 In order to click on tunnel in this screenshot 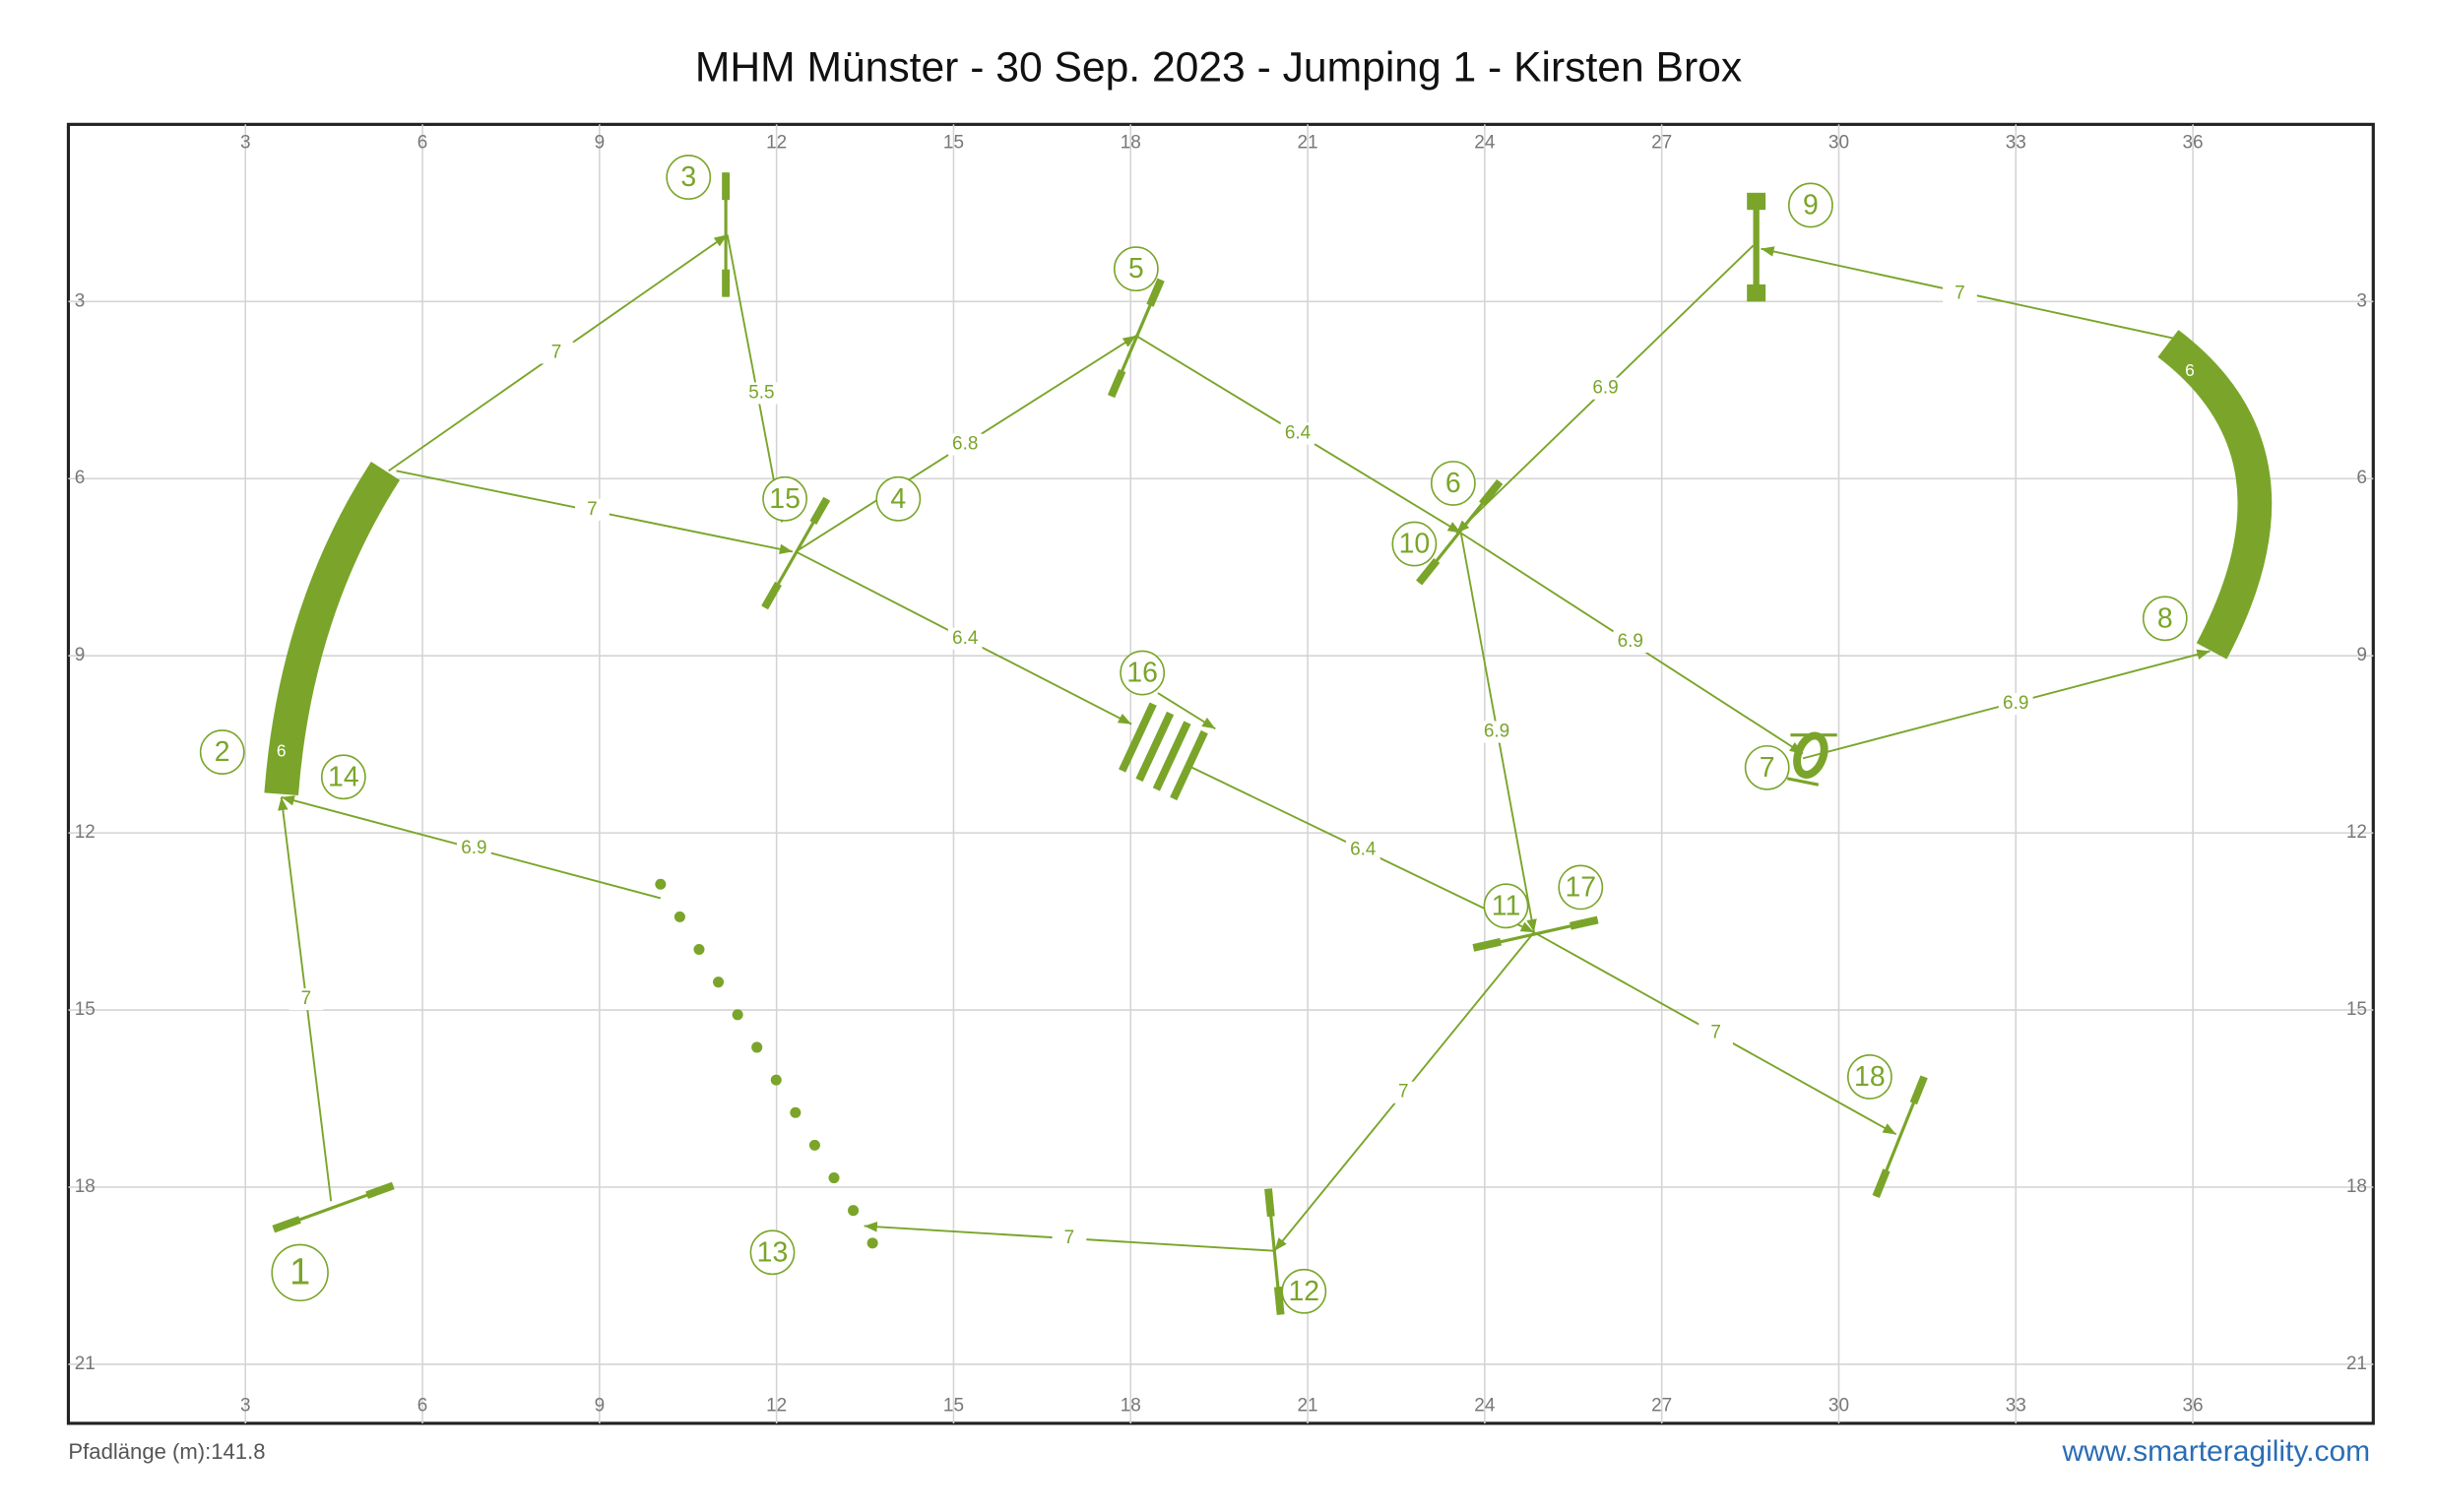, I will do `click(332, 628)`.